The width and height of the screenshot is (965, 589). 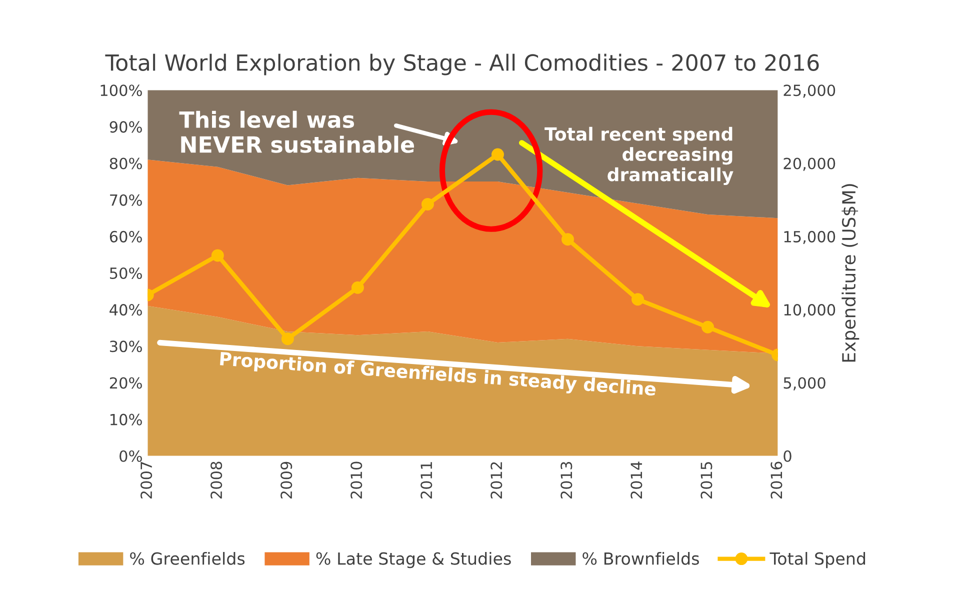 I want to click on x-tick-label: 2011, so click(x=426, y=480).